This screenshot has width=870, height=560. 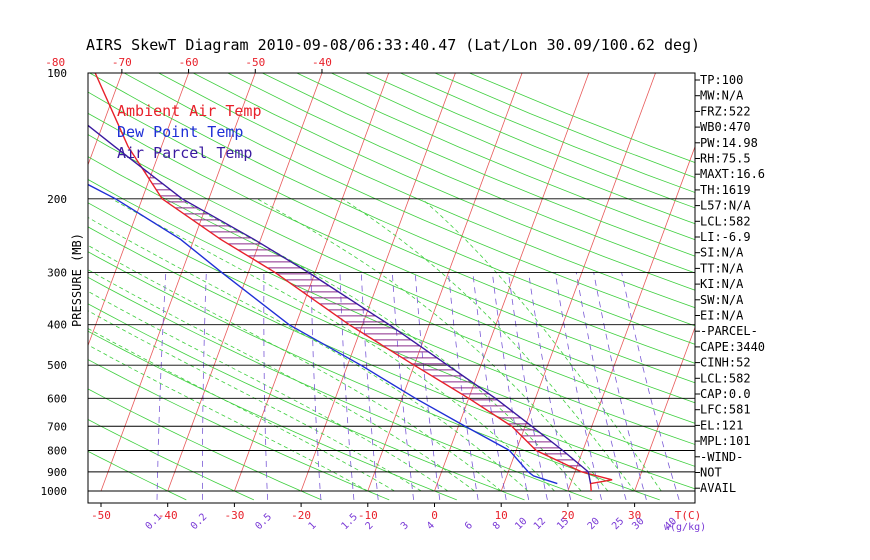 I want to click on bottom-temp-tick-label: -30, so click(x=234, y=515).